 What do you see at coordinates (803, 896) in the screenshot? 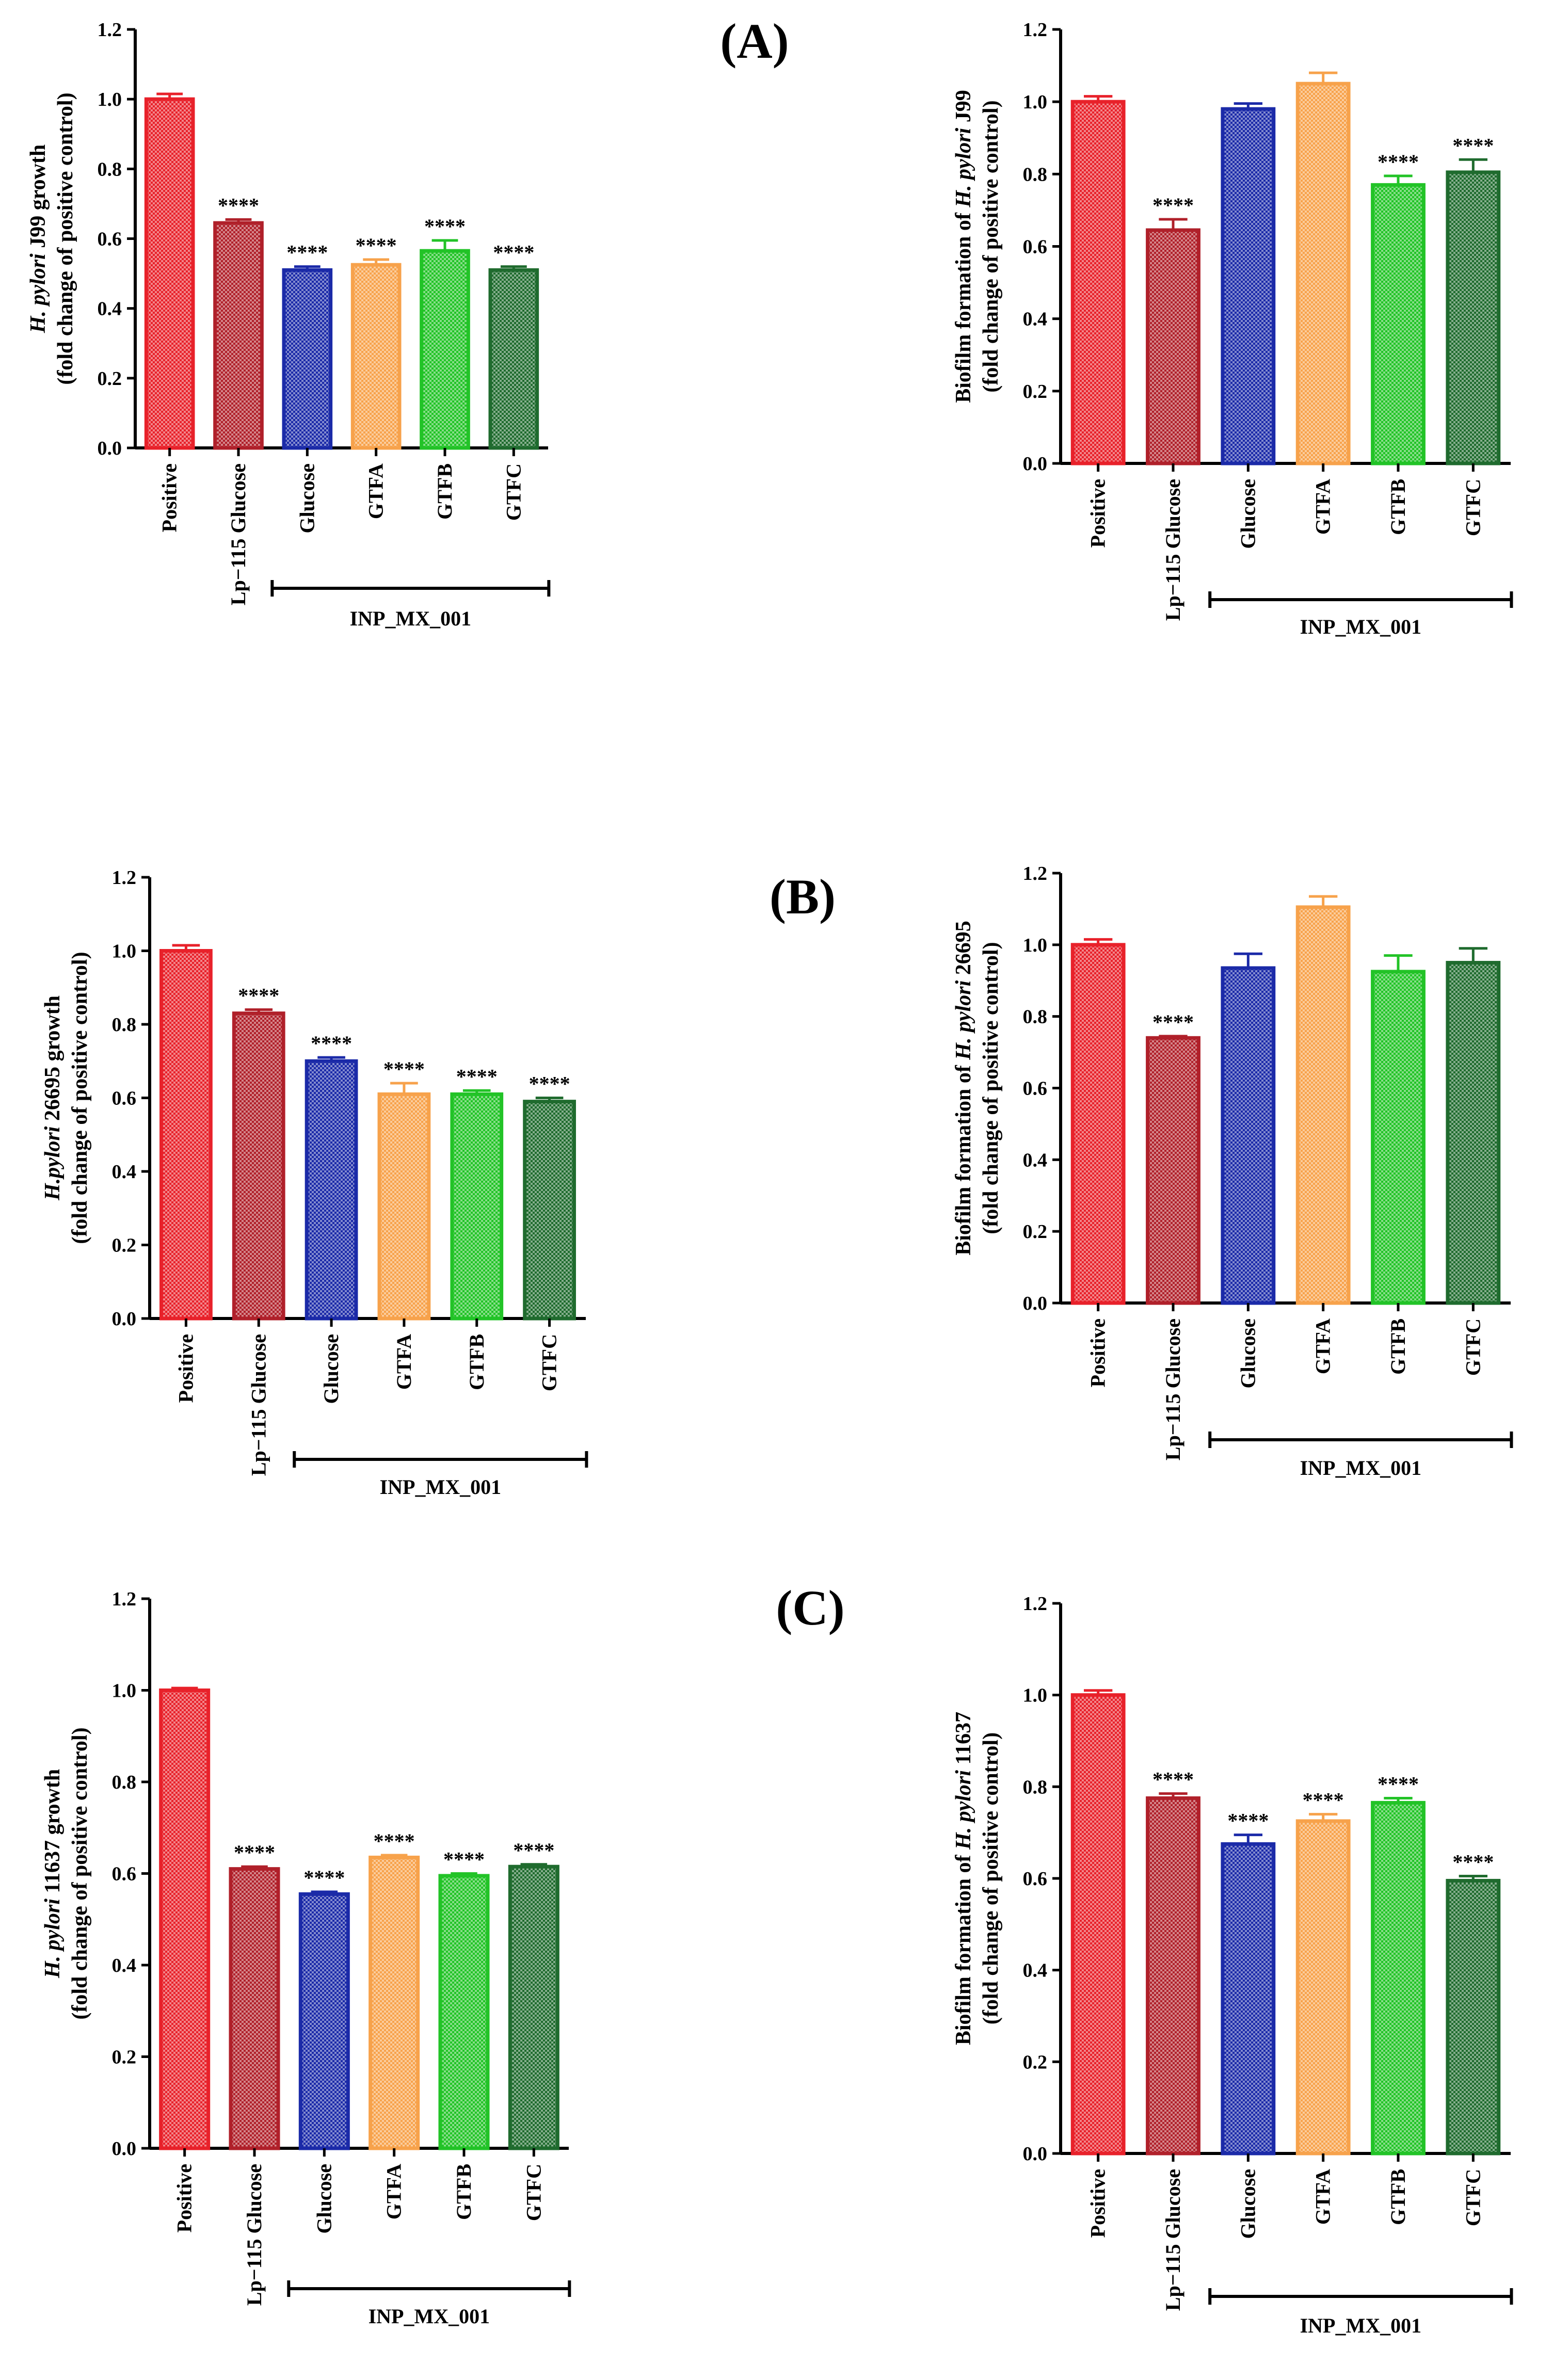
I see `panel-label-b: (B)` at bounding box center [803, 896].